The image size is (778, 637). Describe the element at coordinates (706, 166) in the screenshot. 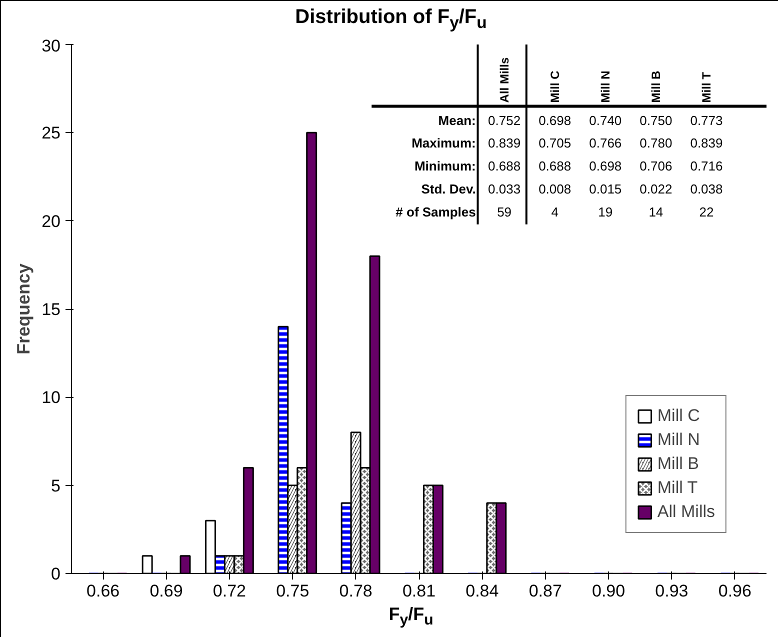

I see `annotation: 0.716` at that location.